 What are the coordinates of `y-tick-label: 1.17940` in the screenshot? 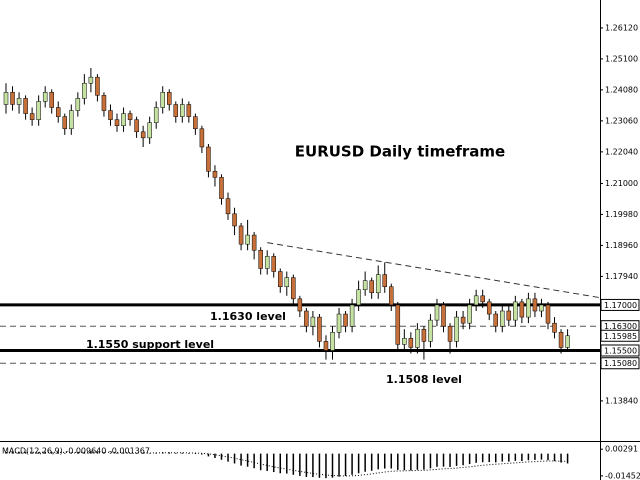 It's located at (621, 276).